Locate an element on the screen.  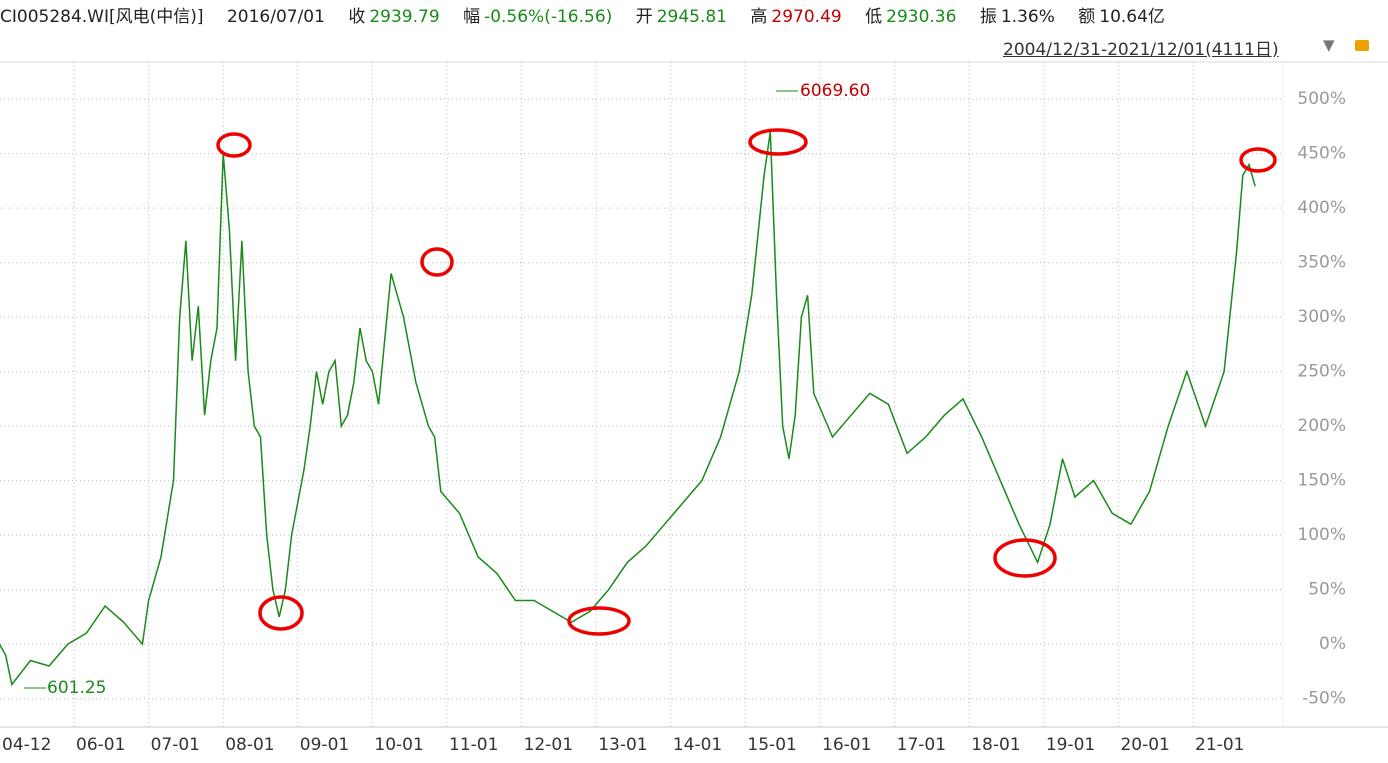
y-tick-label: 400% is located at coordinates (1321, 208).